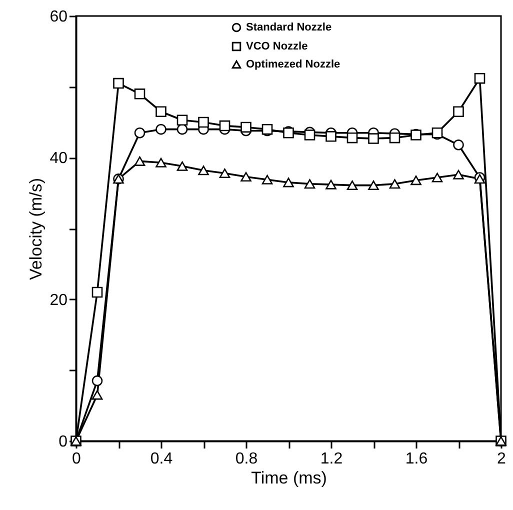  What do you see at coordinates (59, 159) in the screenshot?
I see `y-tick-label: 40` at bounding box center [59, 159].